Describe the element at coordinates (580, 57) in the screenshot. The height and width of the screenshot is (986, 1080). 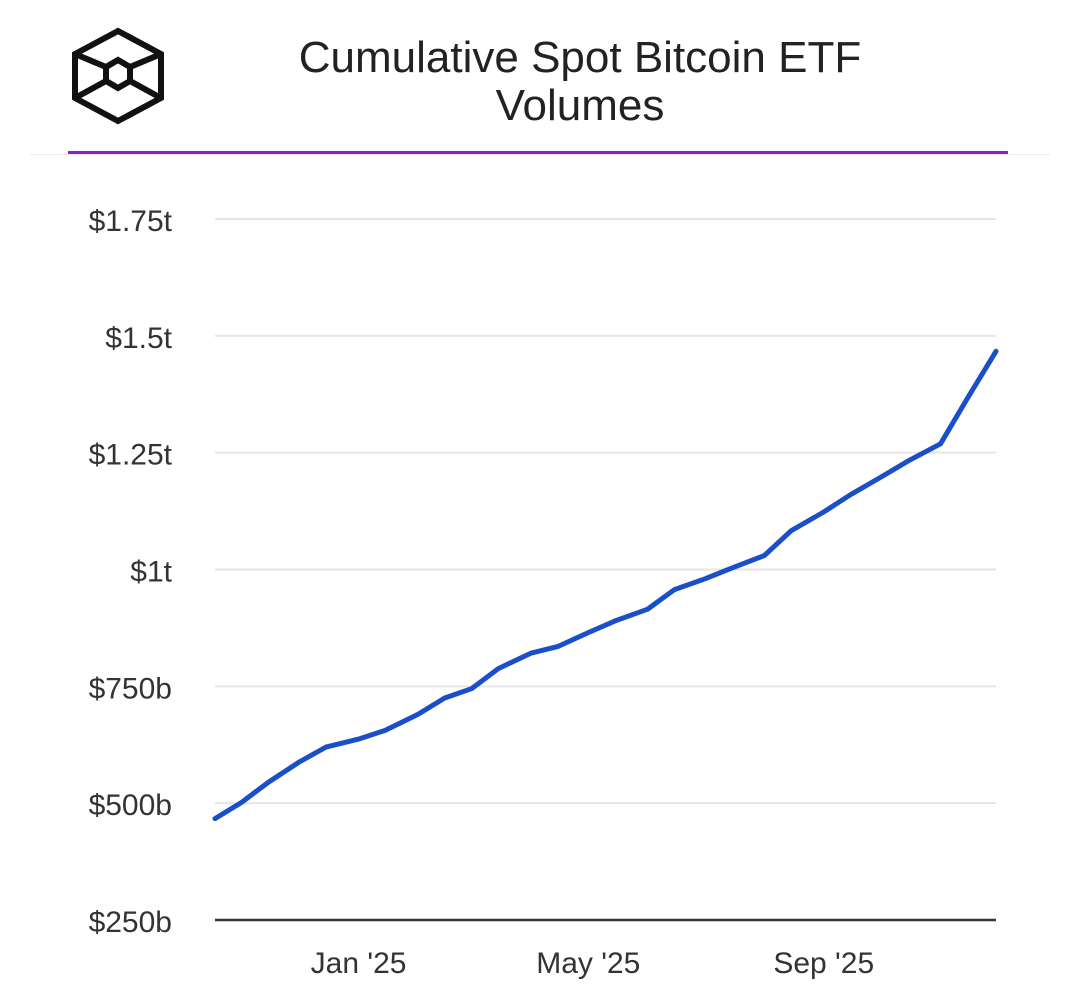
I see `chart-title-line-1: Cumulative Spot Bitcoin ETF` at that location.